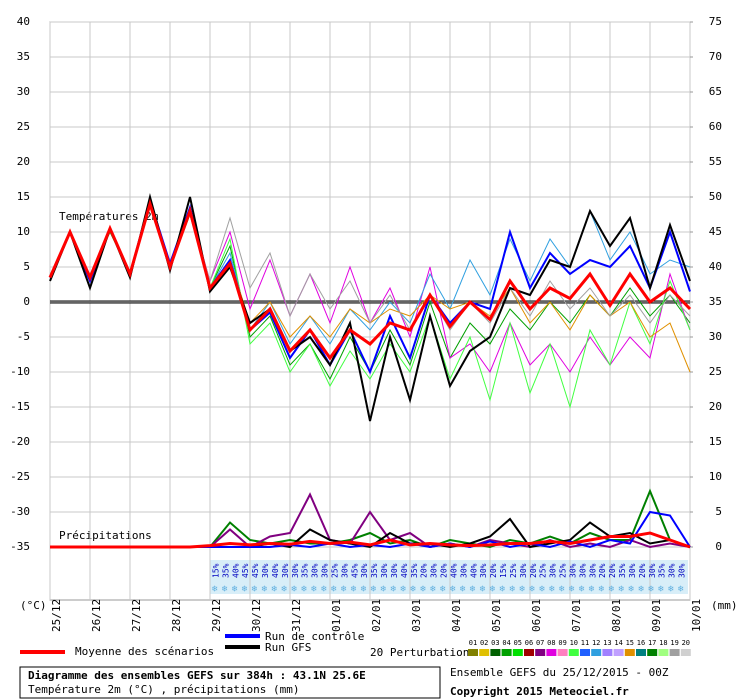  What do you see at coordinates (109, 216) in the screenshot?
I see `temperature-label: Températures 2m` at bounding box center [109, 216].